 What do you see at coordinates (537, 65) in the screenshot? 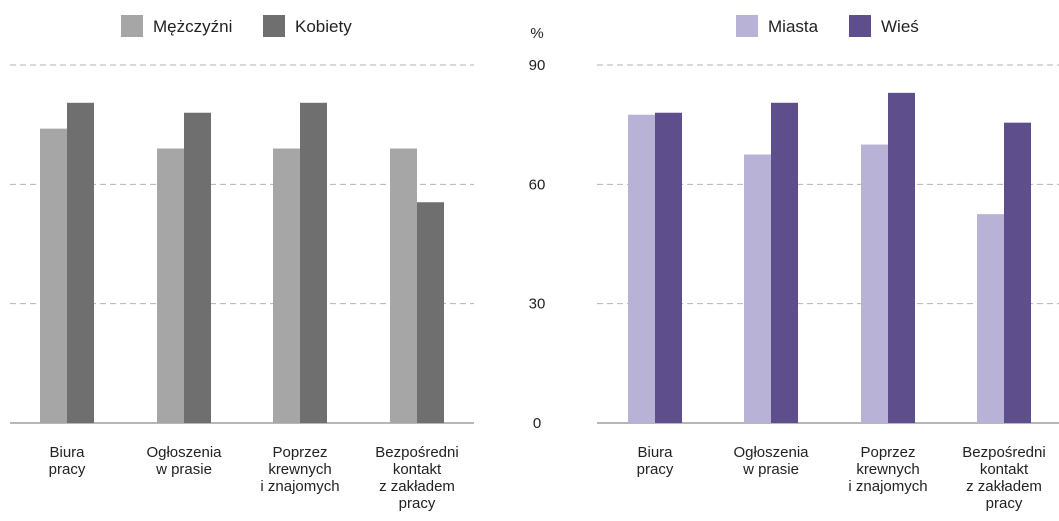
I see `y-tick-label: 90` at bounding box center [537, 65].